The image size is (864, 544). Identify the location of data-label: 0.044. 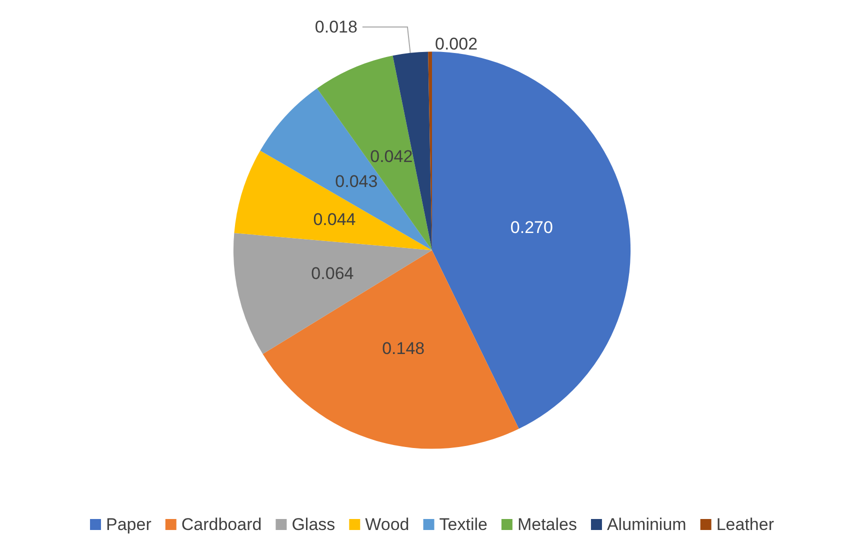
(334, 219).